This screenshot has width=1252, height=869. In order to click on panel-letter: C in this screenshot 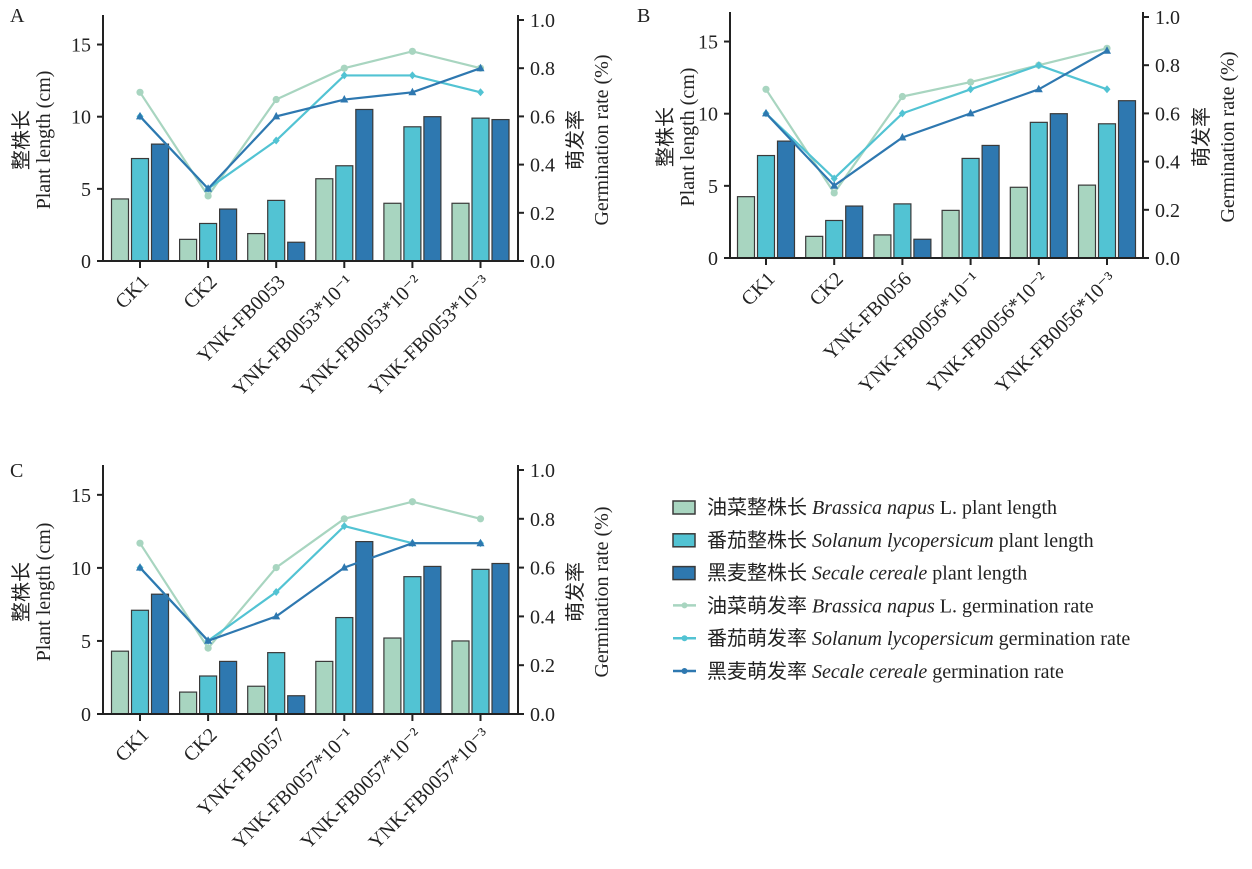, I will do `click(16, 471)`.